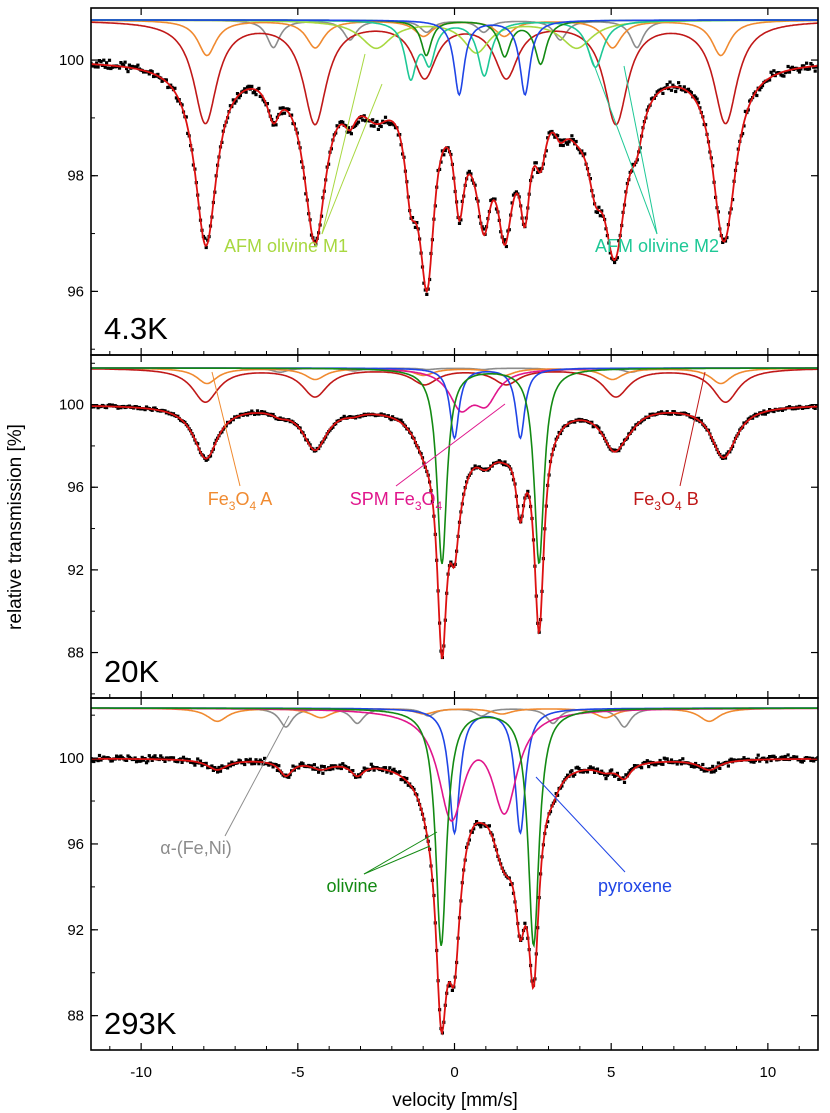  I want to click on x-axis-title: velocity [mm/s], so click(455, 1100).